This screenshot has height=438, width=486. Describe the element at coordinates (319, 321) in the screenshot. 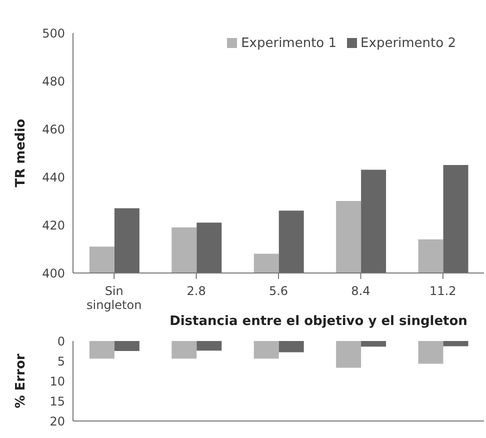

I see `x-axis-title: Distancia entre el objetivo y el singleton` at that location.